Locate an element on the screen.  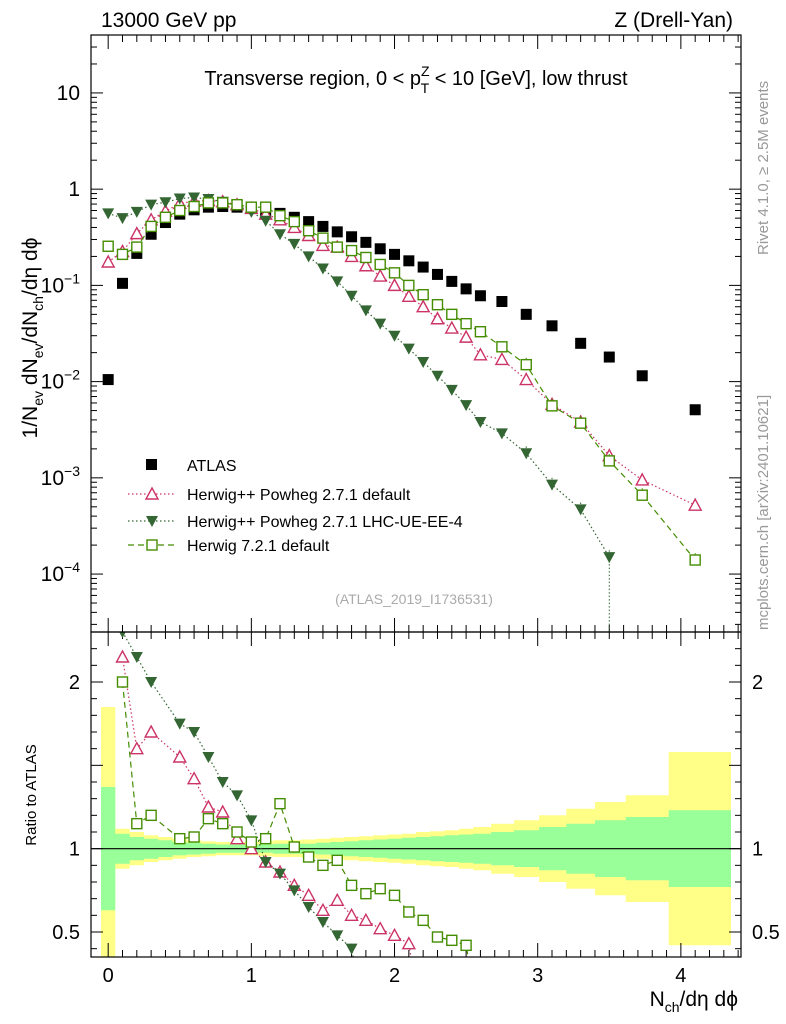
legend-label-herwig721: Herwig 7.2.1 default is located at coordinates (258, 546).